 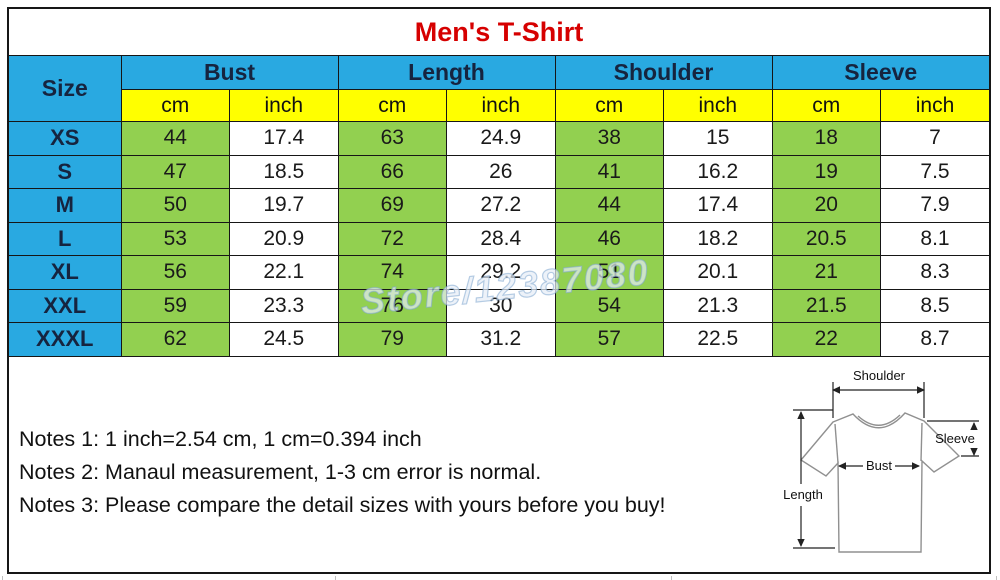 I want to click on table-row: XXXL 62 24.5 79 31.2 57 22.5 22 8.7, so click(x=499, y=339).